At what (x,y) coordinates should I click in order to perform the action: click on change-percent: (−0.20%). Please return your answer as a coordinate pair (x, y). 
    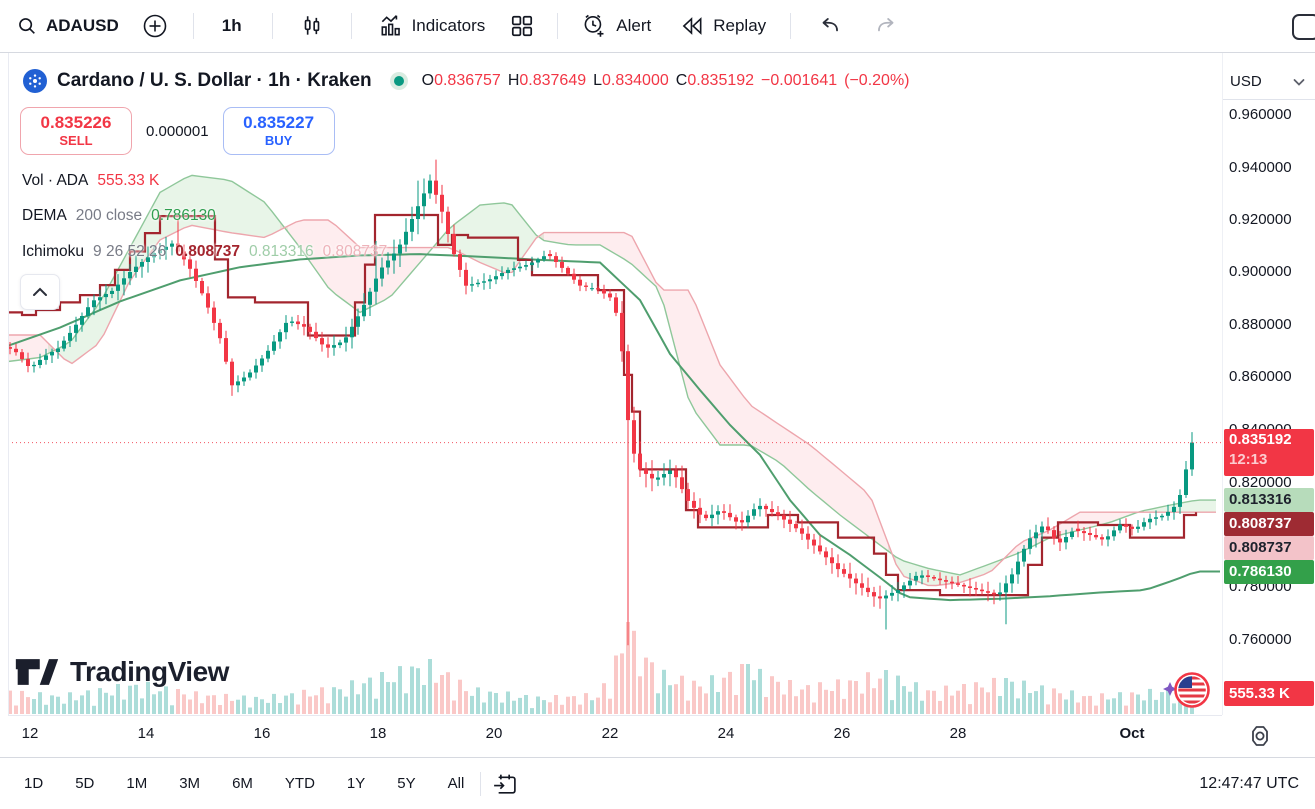
    Looking at the image, I should click on (877, 80).